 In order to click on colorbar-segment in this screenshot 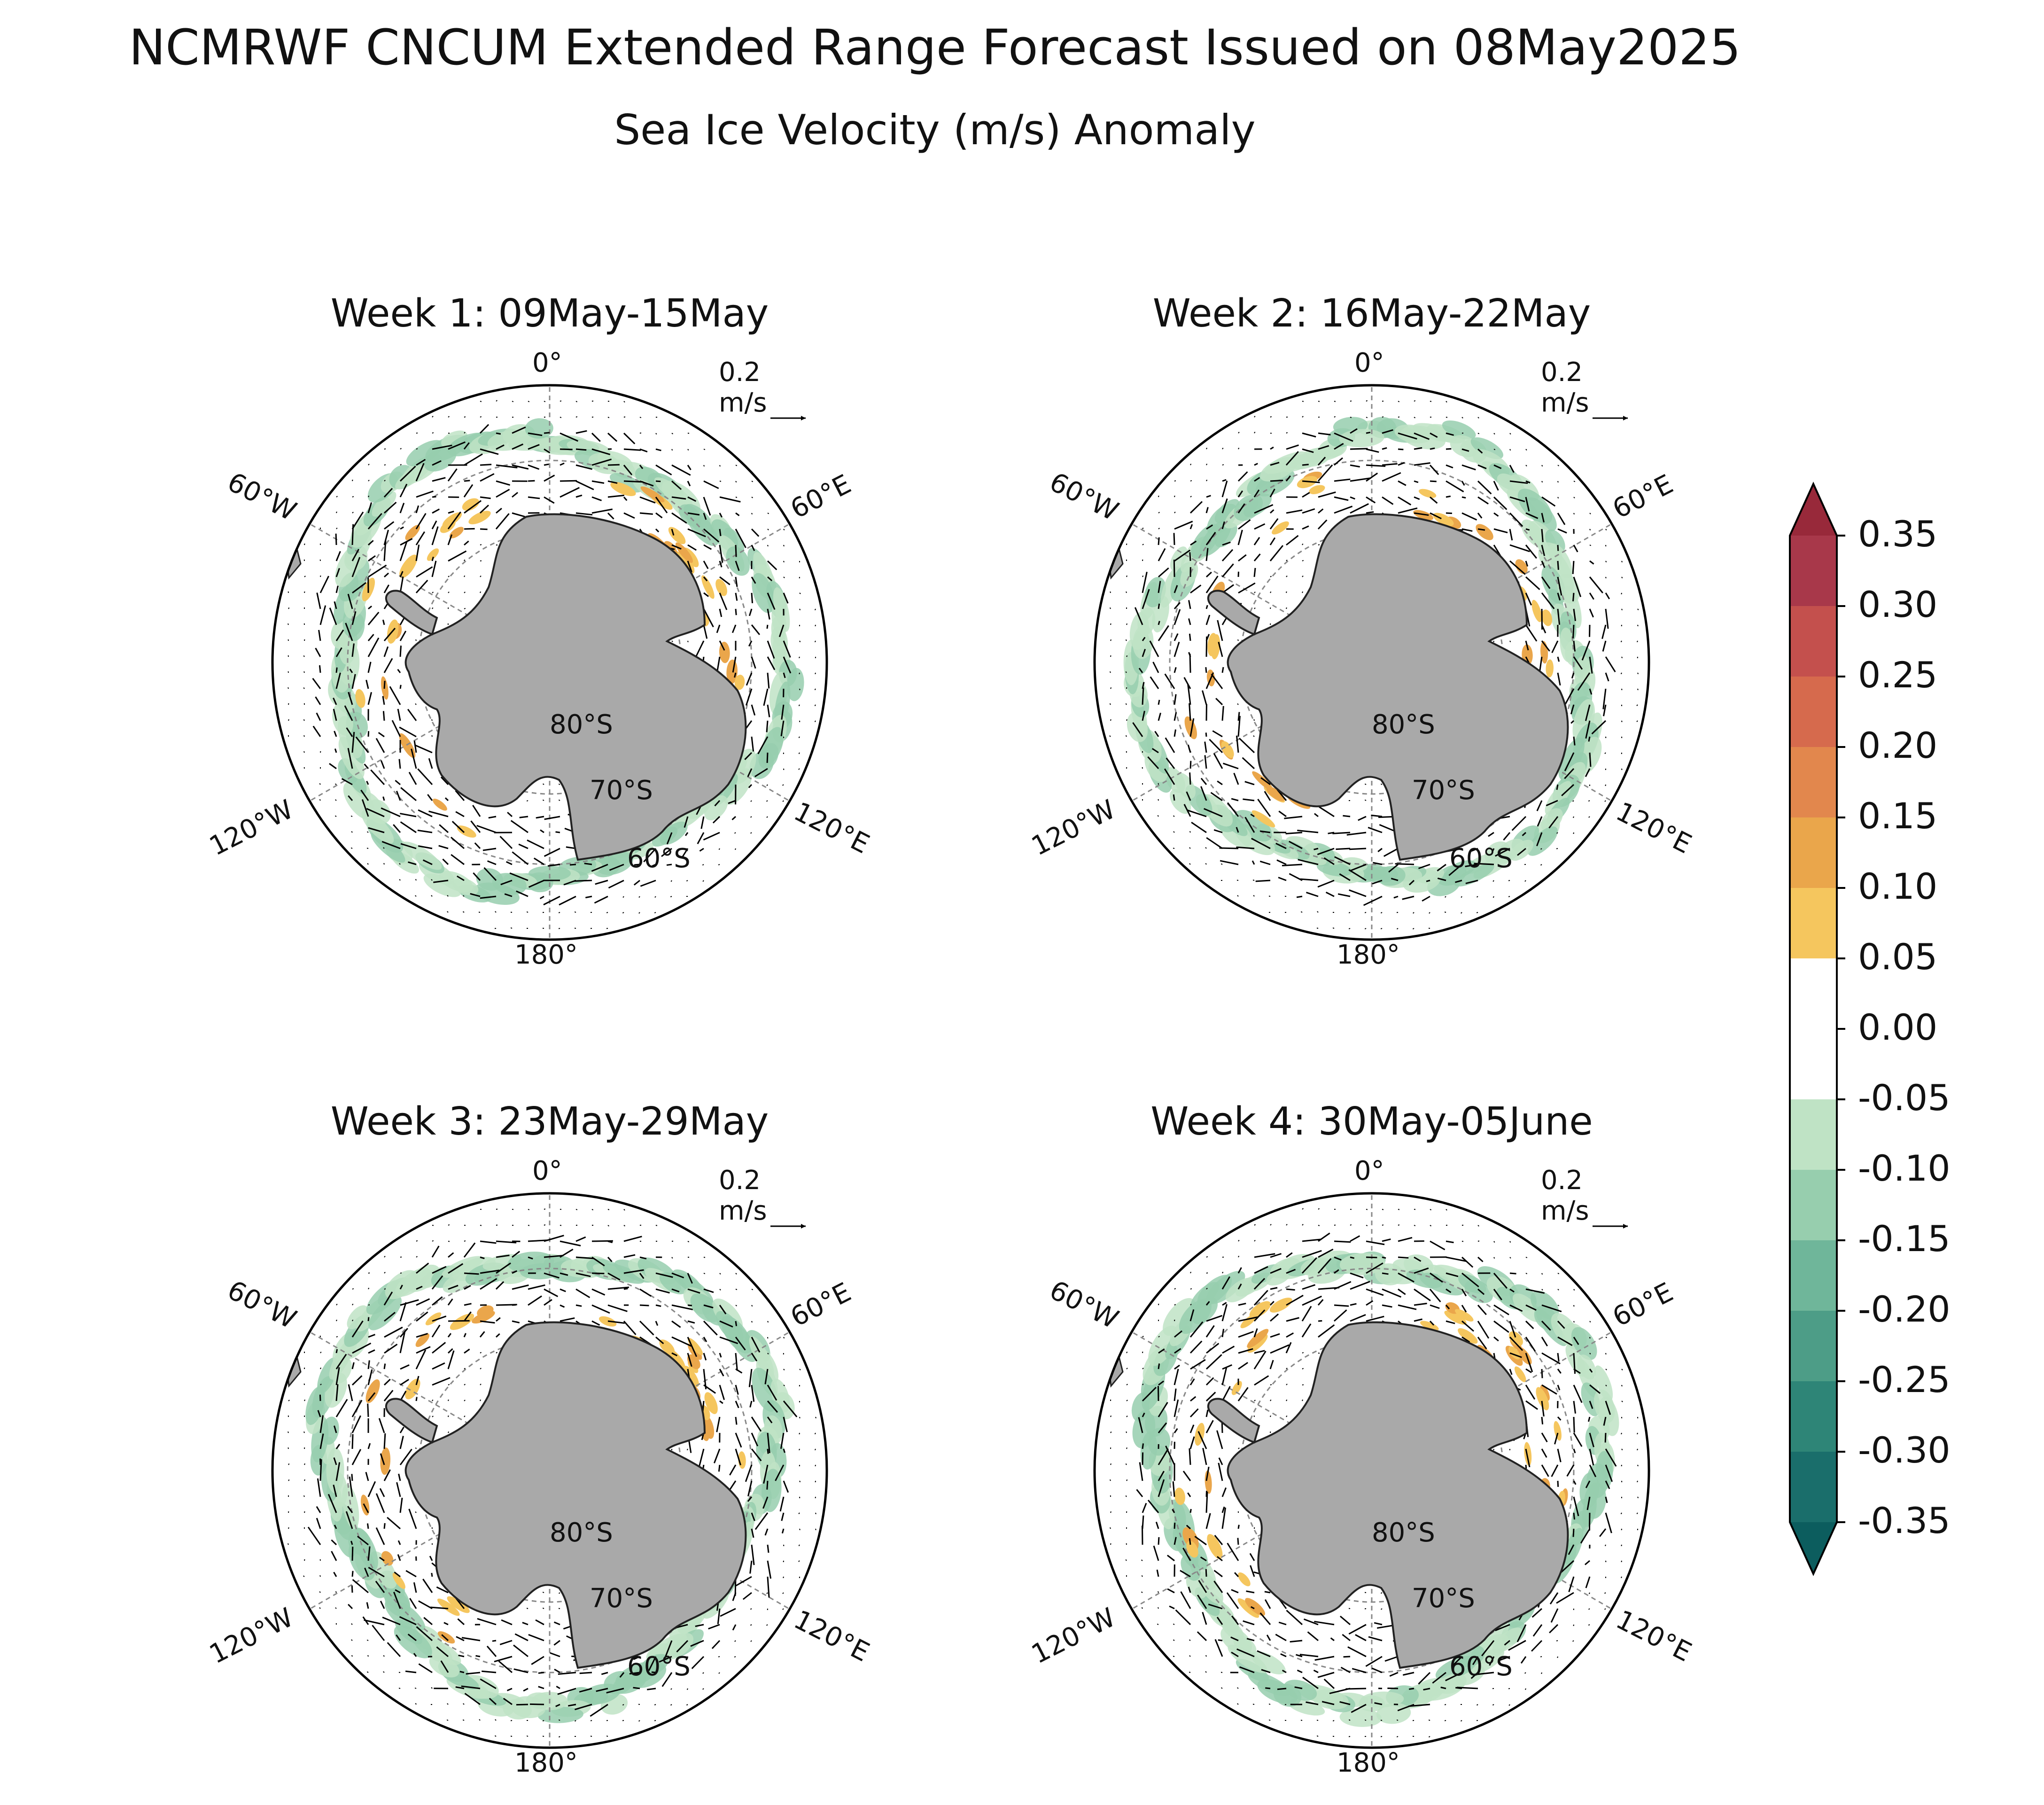, I will do `click(1813, 1205)`.